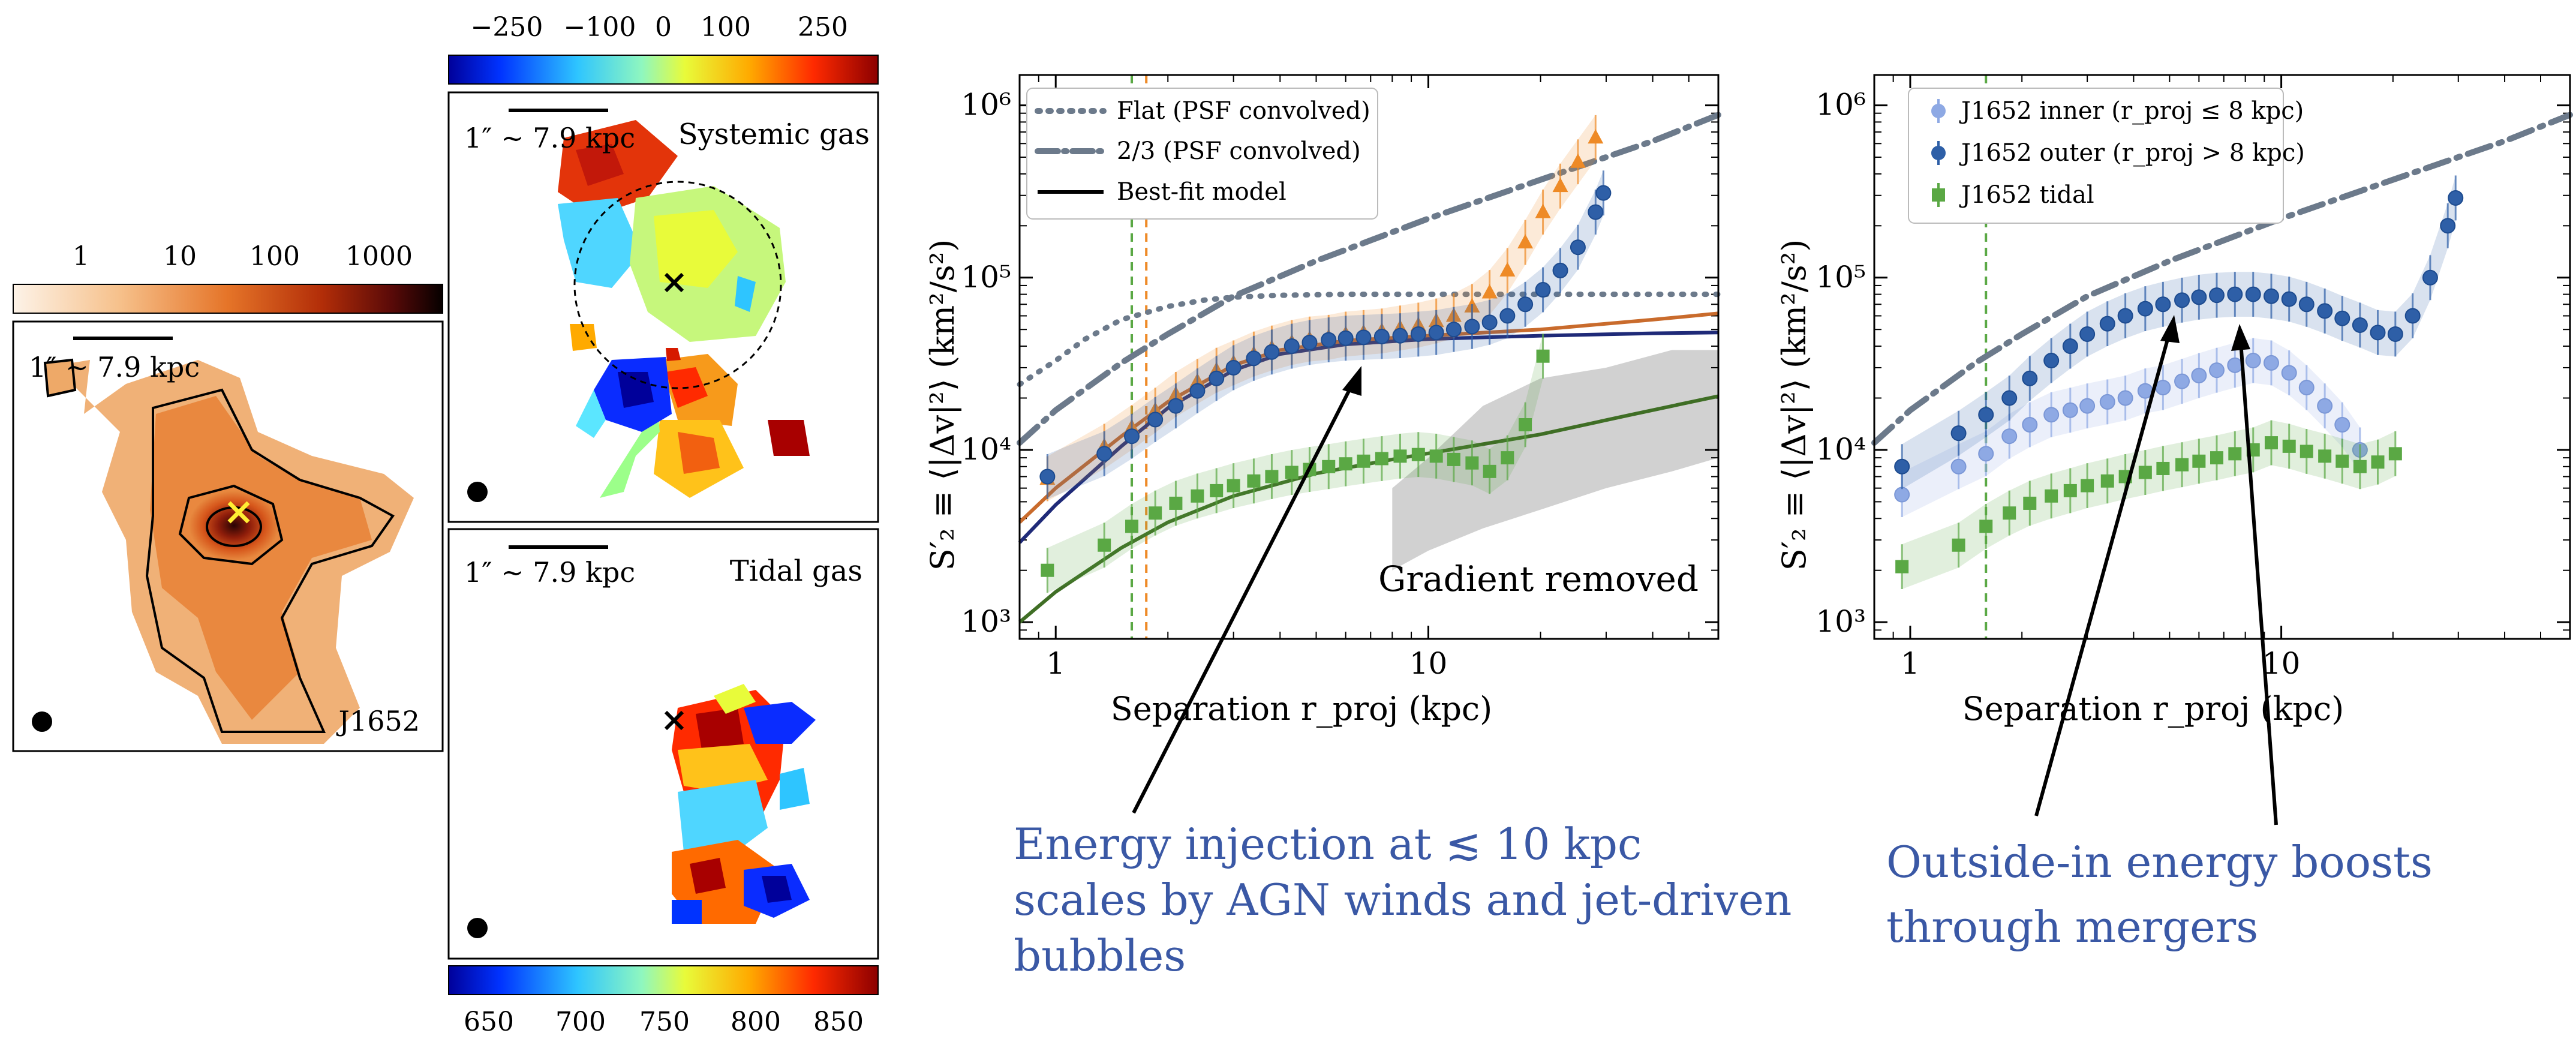 This screenshot has height=1048, width=2576. I want to click on y-tick-label: 10⁶, so click(986, 105).